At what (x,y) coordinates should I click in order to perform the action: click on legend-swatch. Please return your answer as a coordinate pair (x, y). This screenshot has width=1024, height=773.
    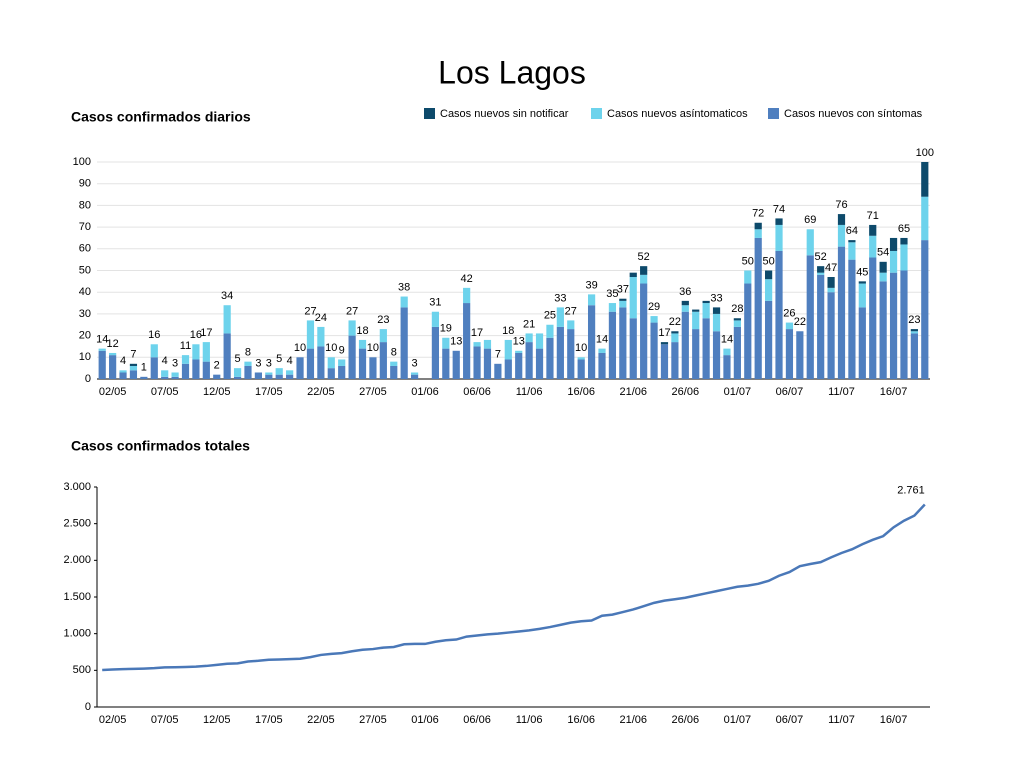
    Looking at the image, I should click on (429, 113).